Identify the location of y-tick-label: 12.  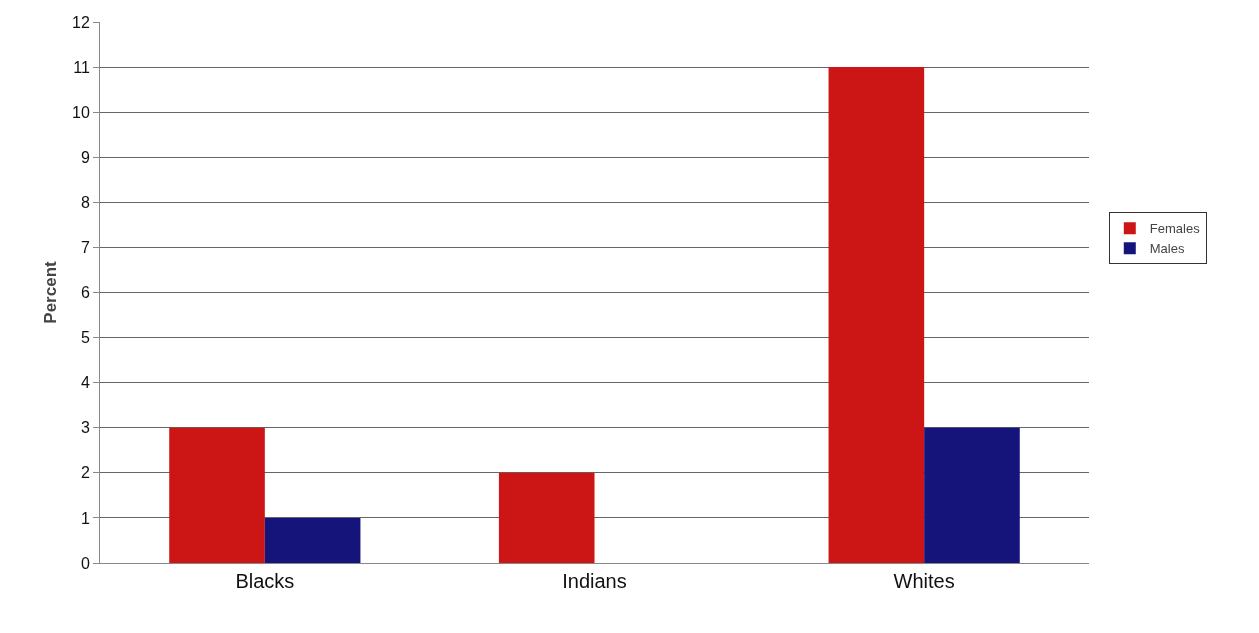
(81, 22).